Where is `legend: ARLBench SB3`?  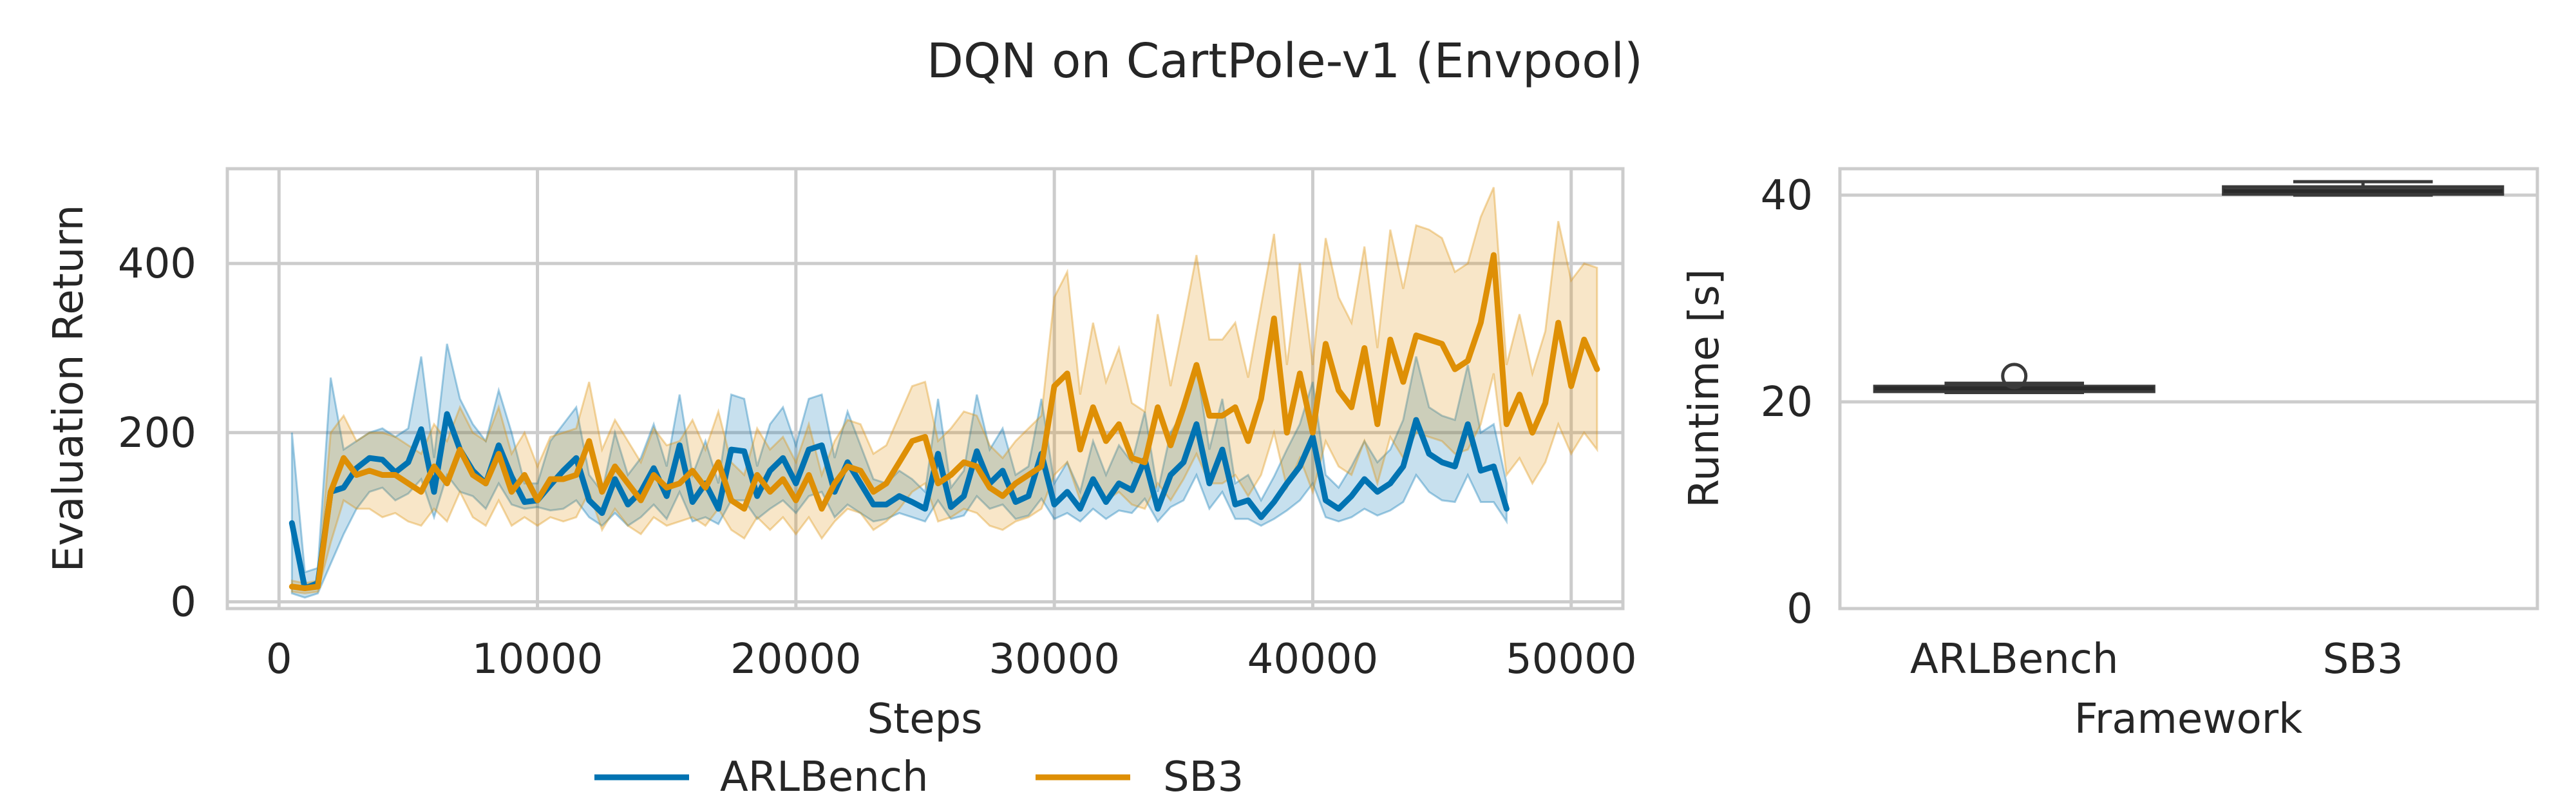 legend: ARLBench SB3 is located at coordinates (919, 777).